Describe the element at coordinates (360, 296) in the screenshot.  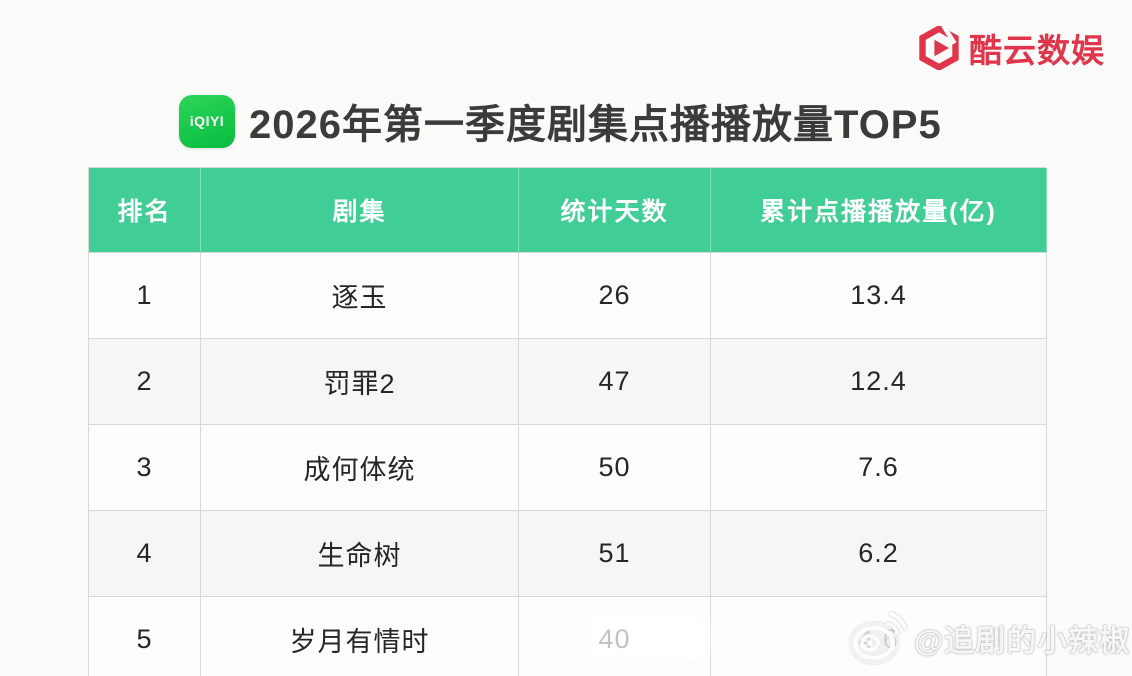
I see `cell-drama: 逐玉` at that location.